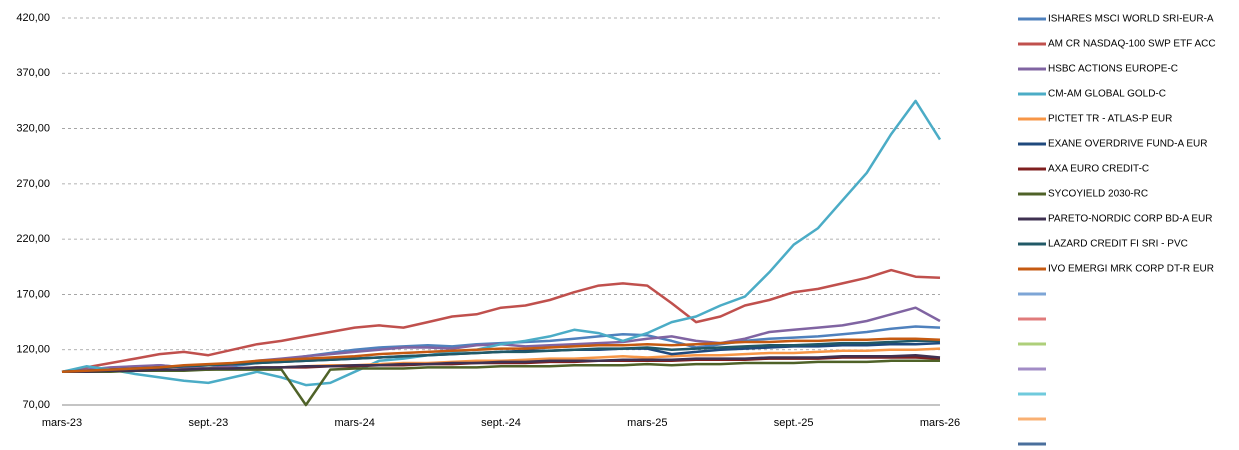 The width and height of the screenshot is (1239, 450). Describe the element at coordinates (1127, 144) in the screenshot. I see `legend-label: EXANE OVERDRIVE FUND-A EUR` at that location.